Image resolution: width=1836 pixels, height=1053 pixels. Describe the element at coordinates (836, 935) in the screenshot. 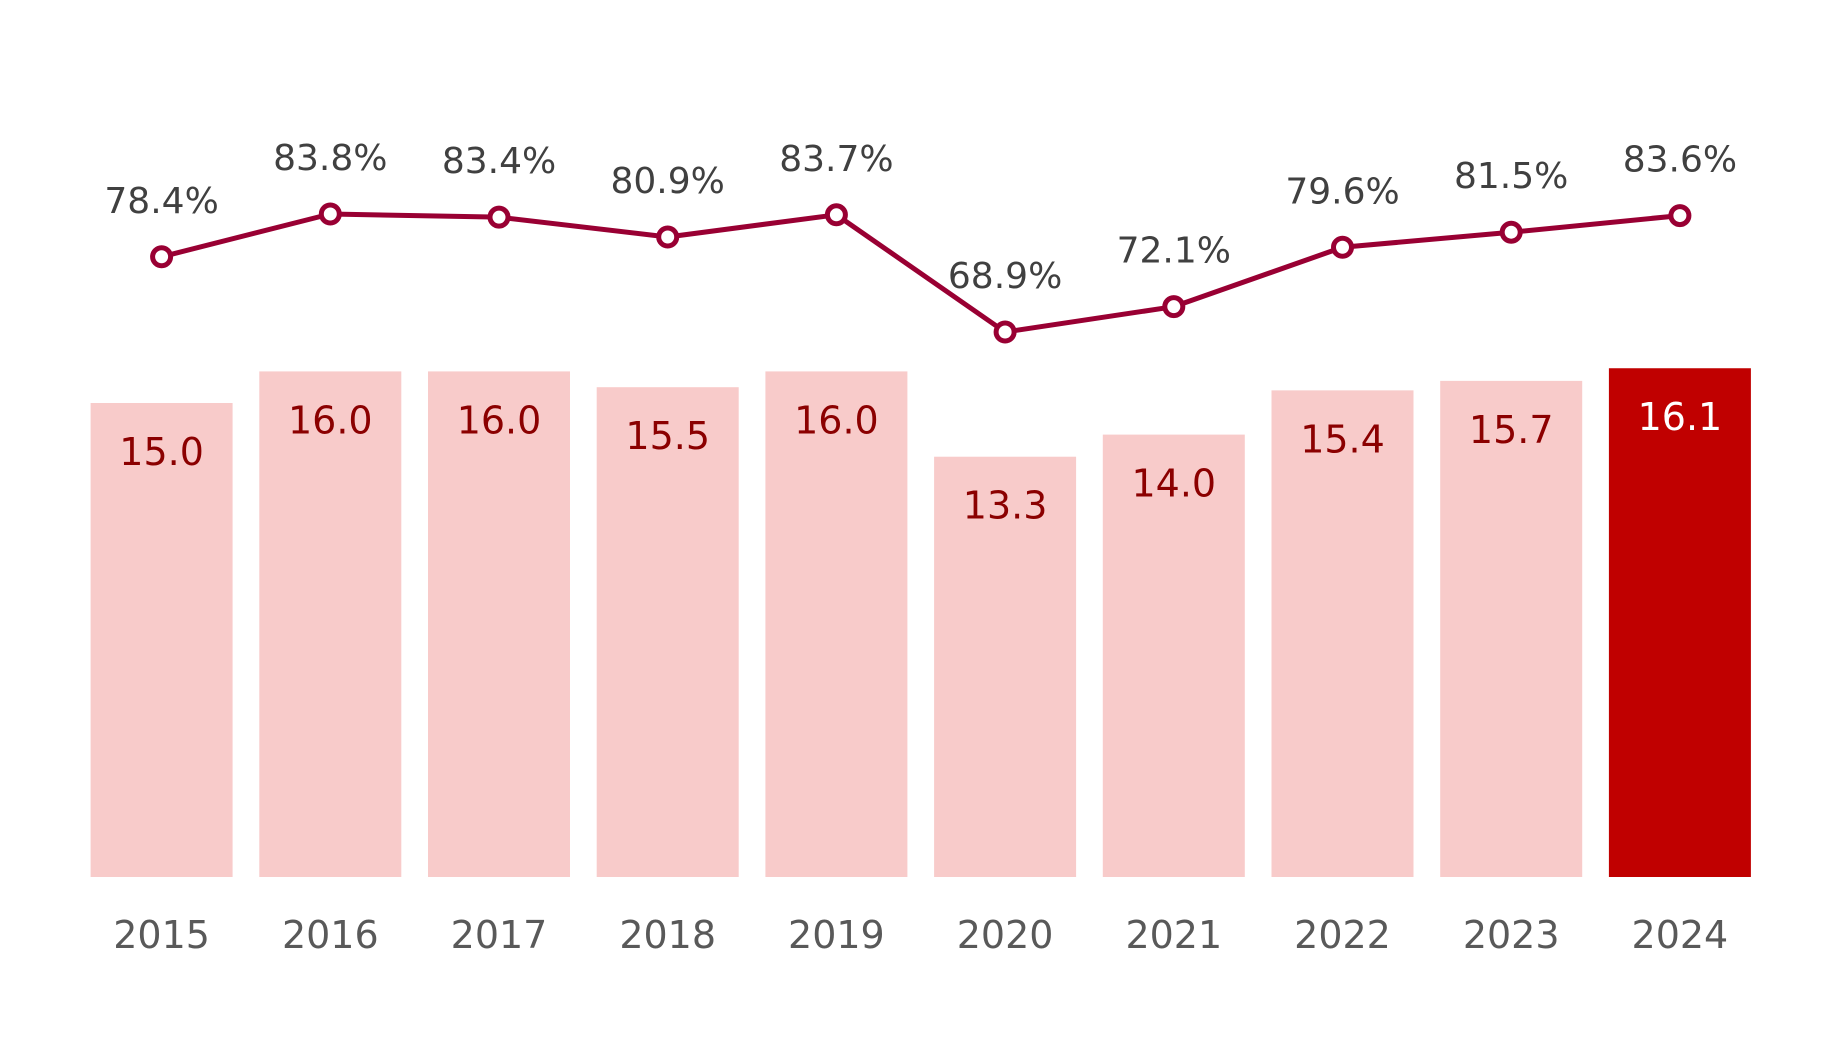

I see `x-tick-label: 2019` at that location.